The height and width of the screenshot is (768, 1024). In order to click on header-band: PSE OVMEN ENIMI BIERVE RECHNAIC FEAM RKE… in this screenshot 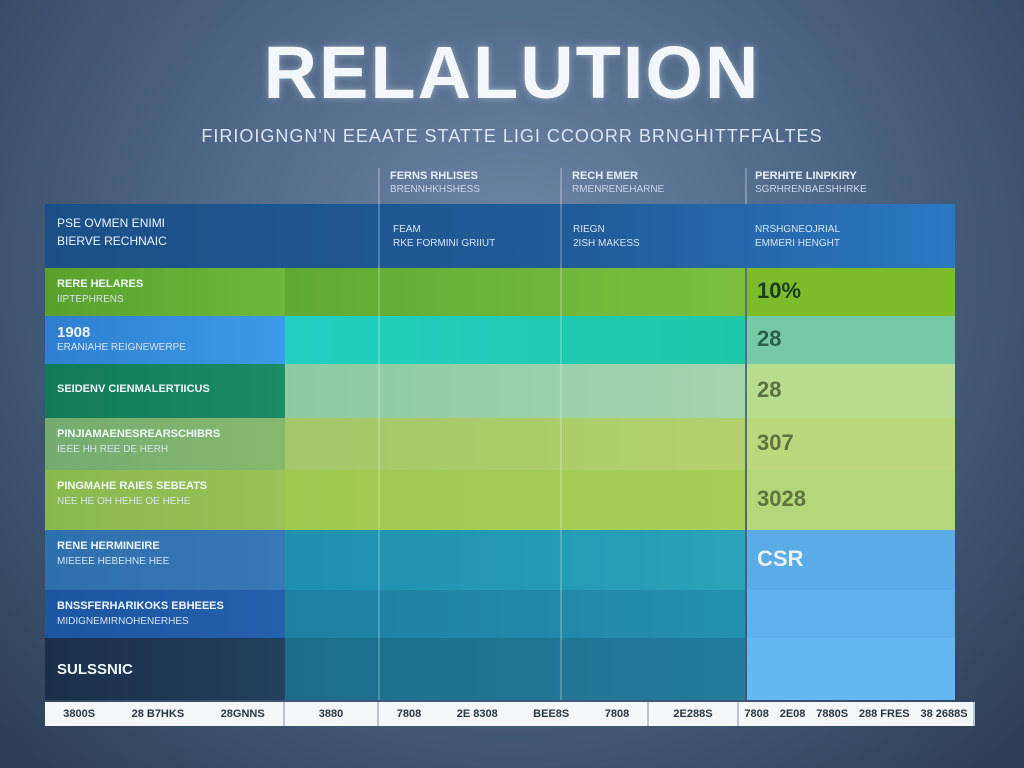, I will do `click(500, 236)`.